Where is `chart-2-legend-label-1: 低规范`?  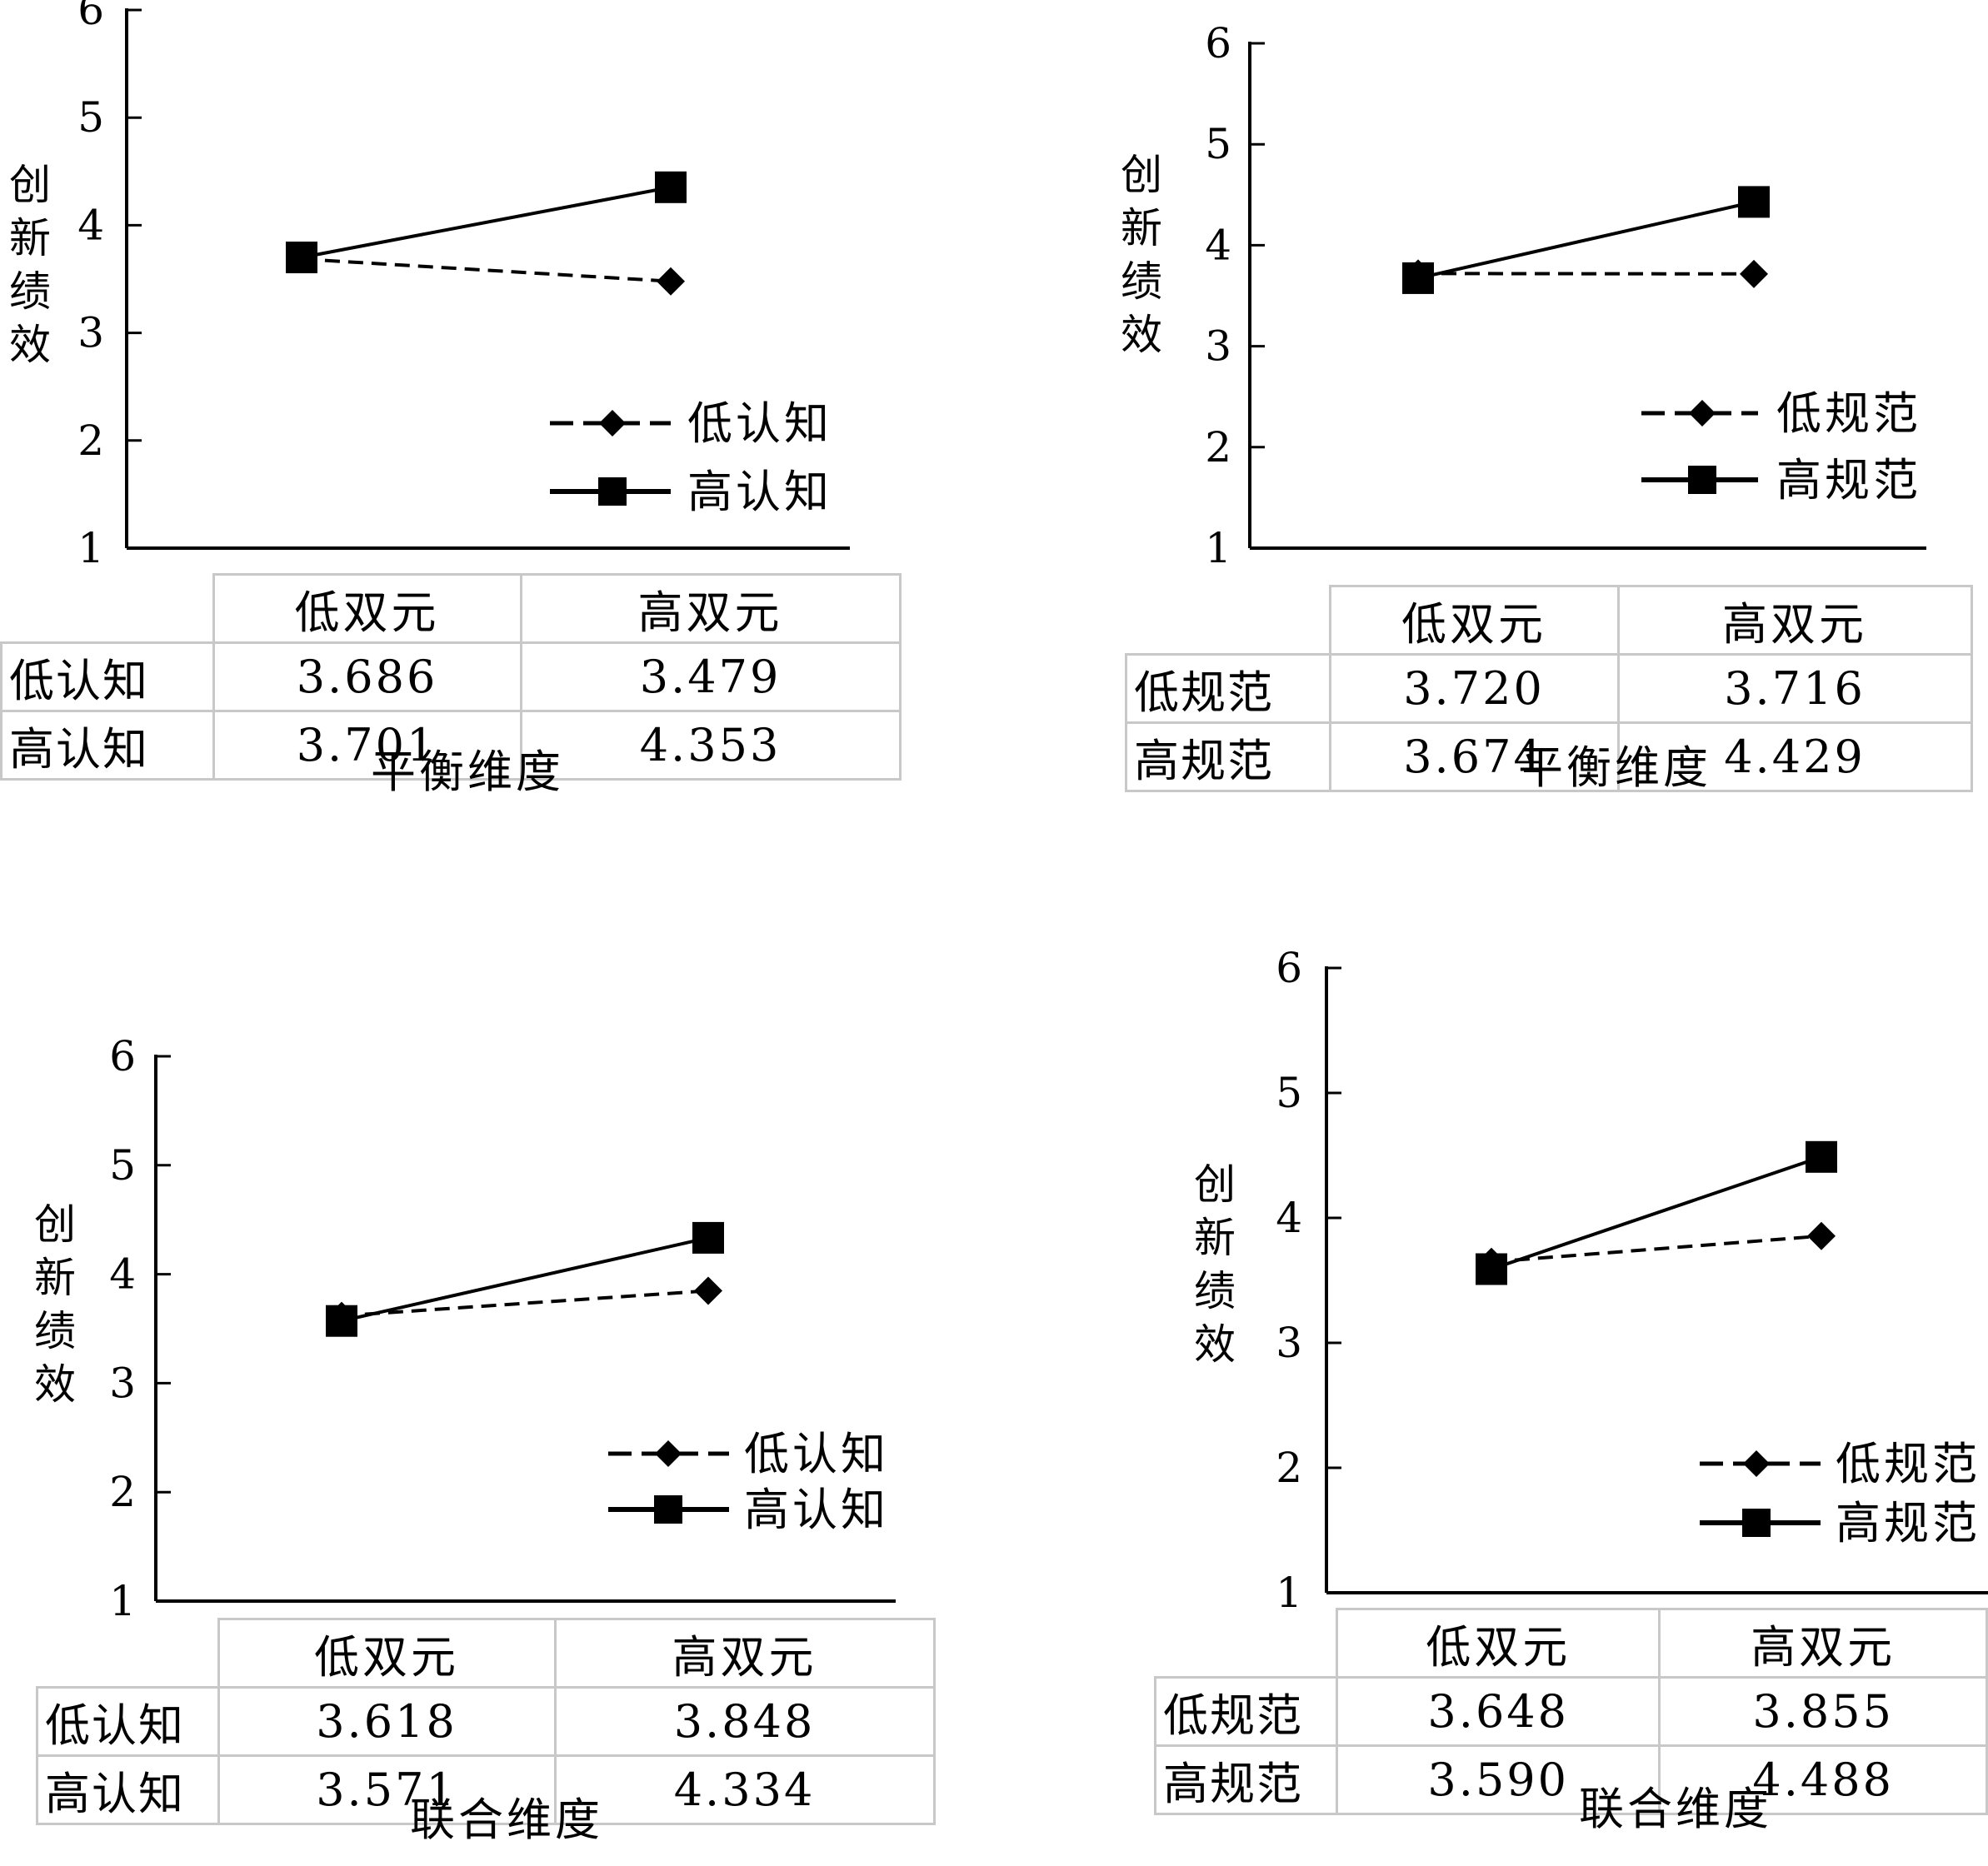 chart-2-legend-label-1: 低规范 is located at coordinates (1848, 414).